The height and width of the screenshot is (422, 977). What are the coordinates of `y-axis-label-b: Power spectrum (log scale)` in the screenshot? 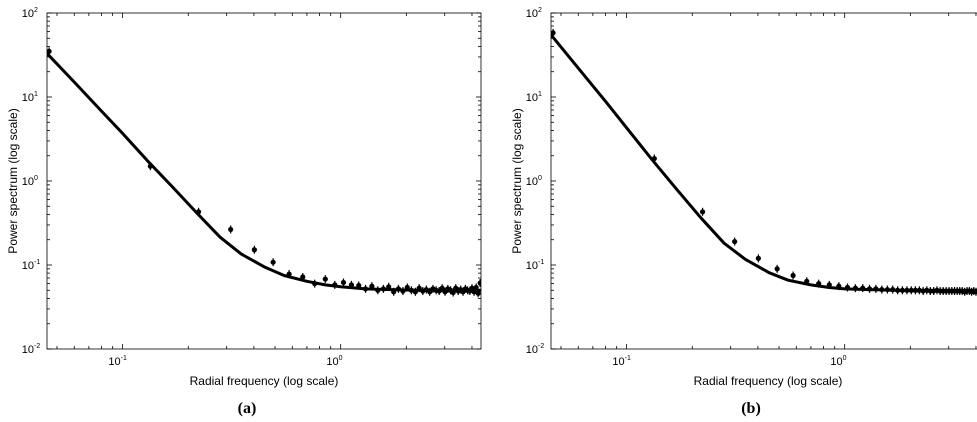 It's located at (517, 180).